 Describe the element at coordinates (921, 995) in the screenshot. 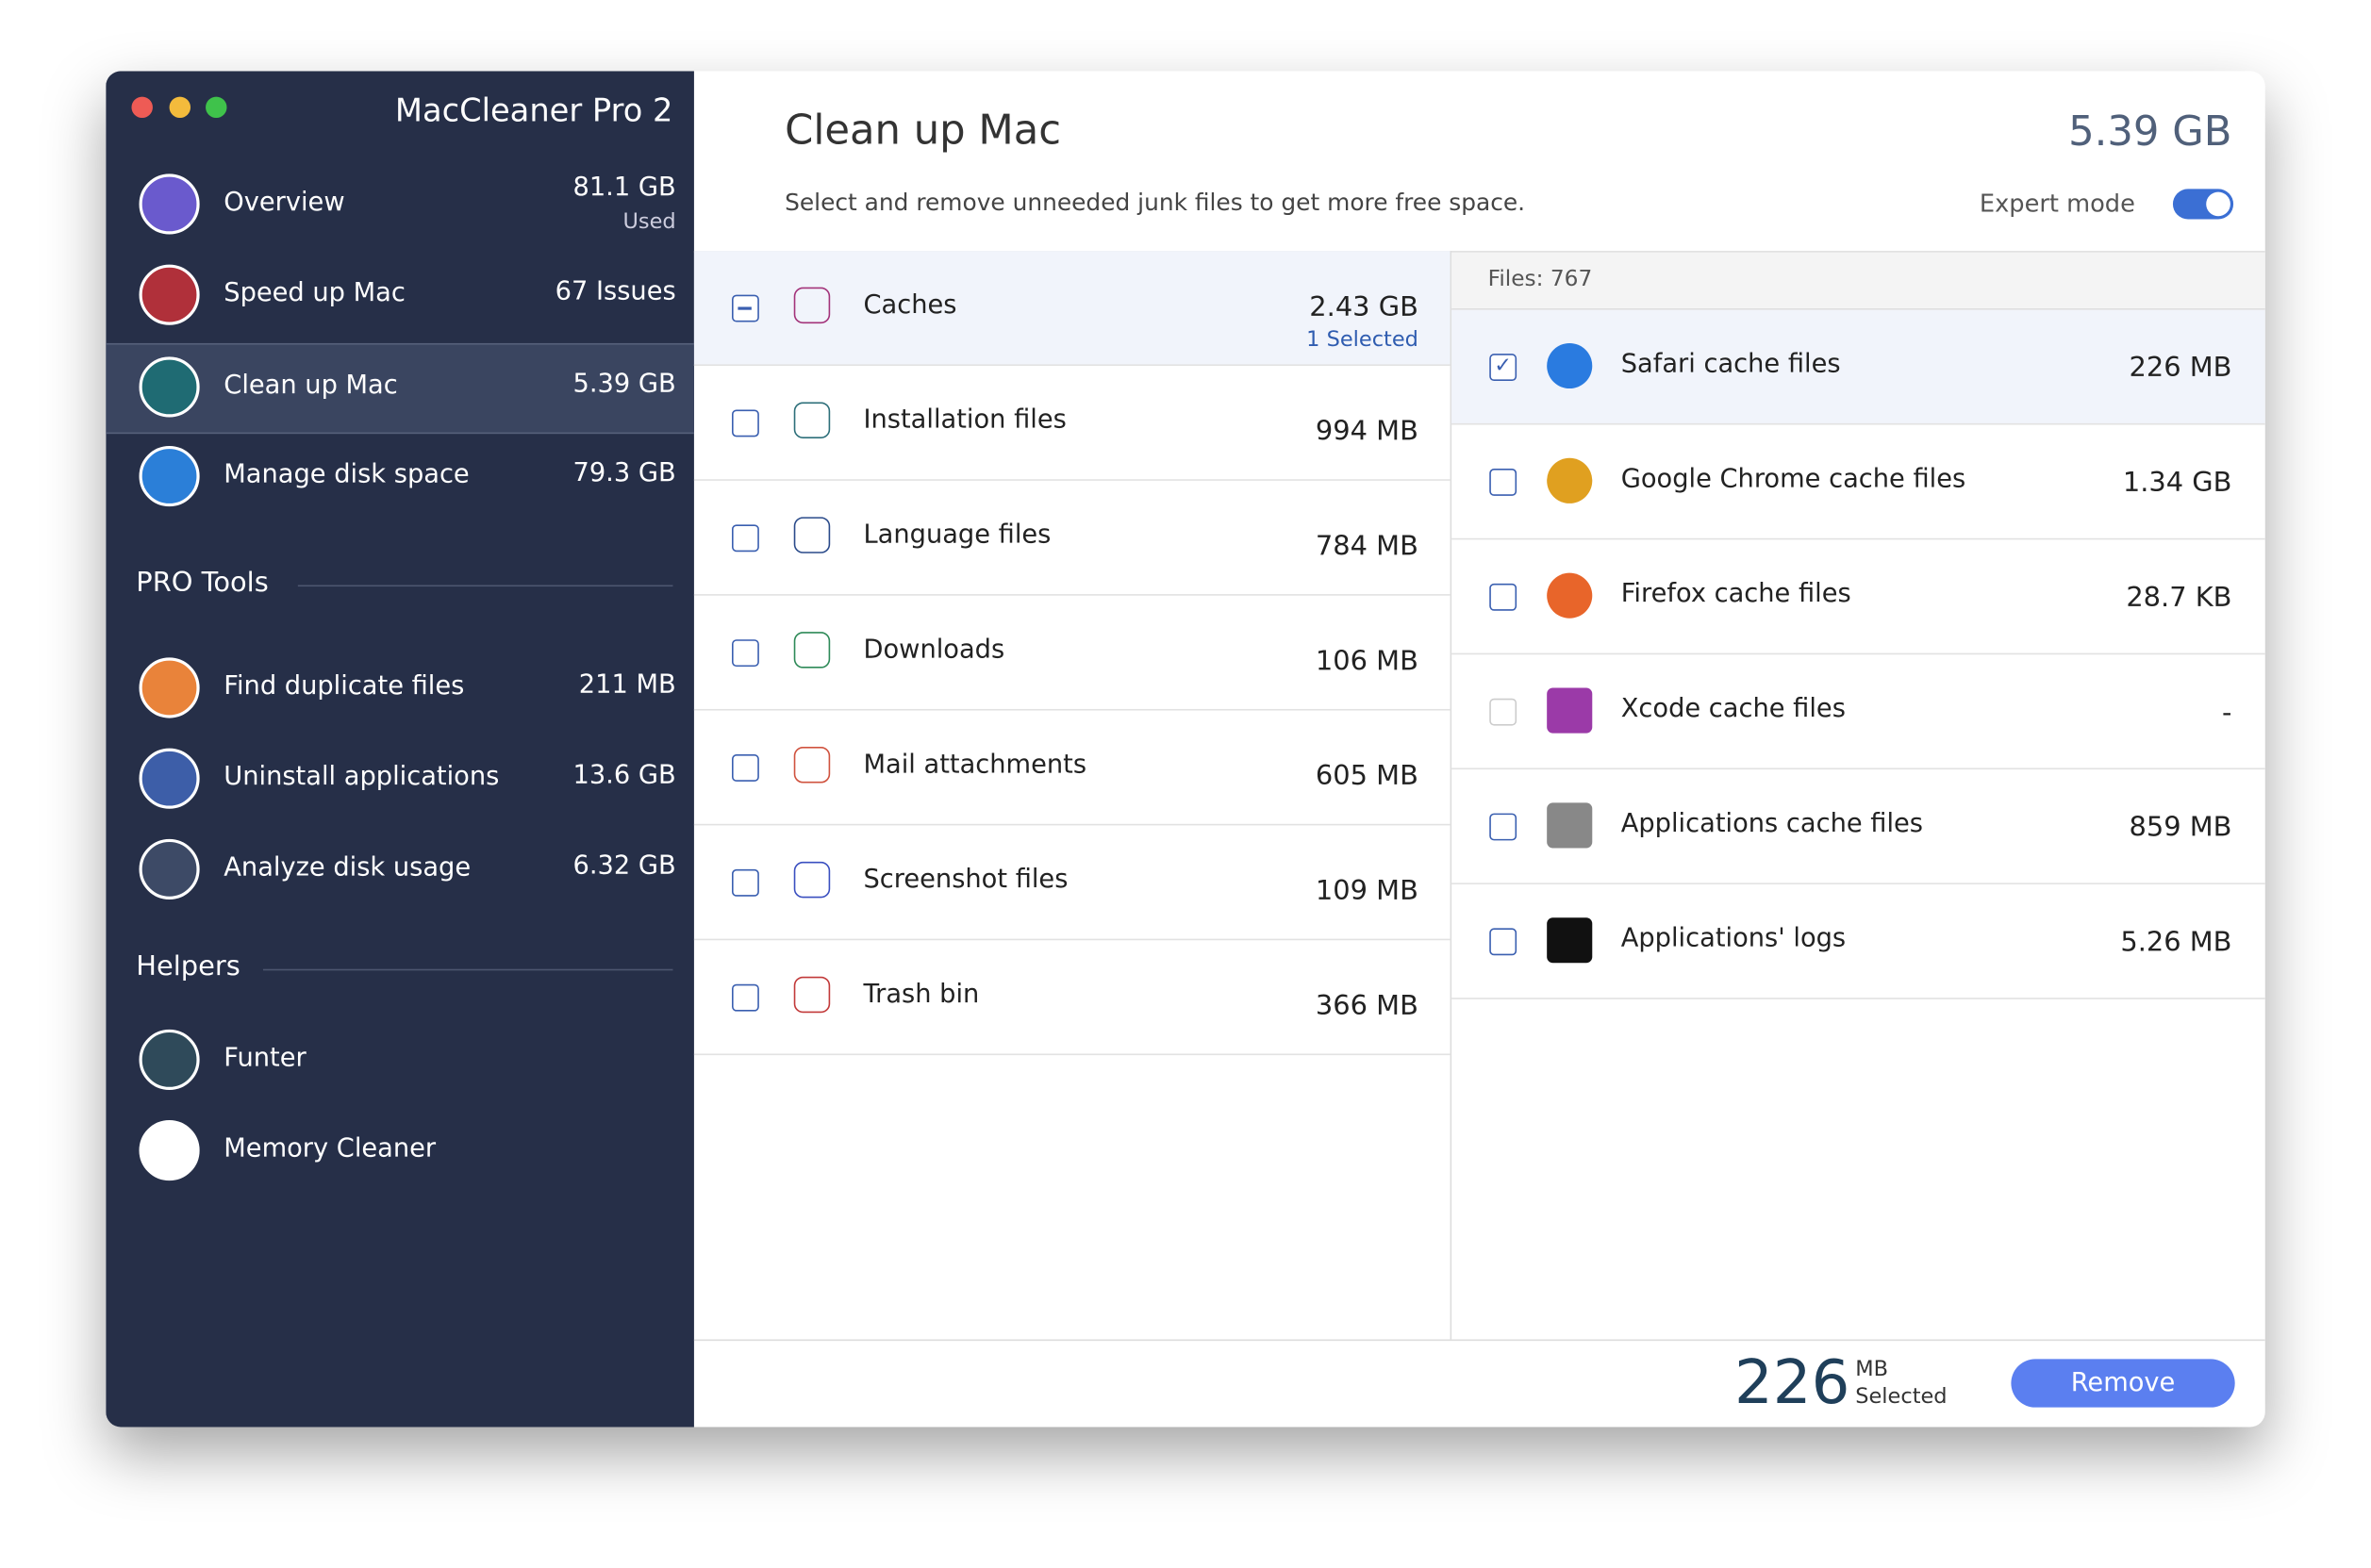

I see `category-label: Trash bin` at that location.